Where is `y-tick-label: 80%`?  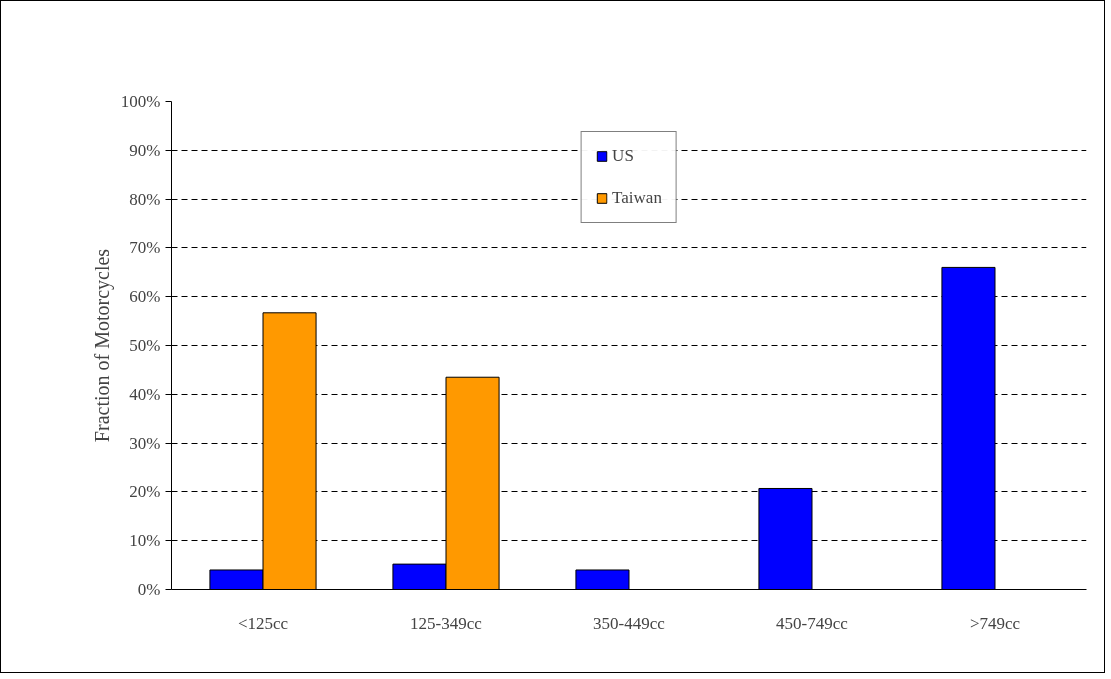 y-tick-label: 80% is located at coordinates (145, 199).